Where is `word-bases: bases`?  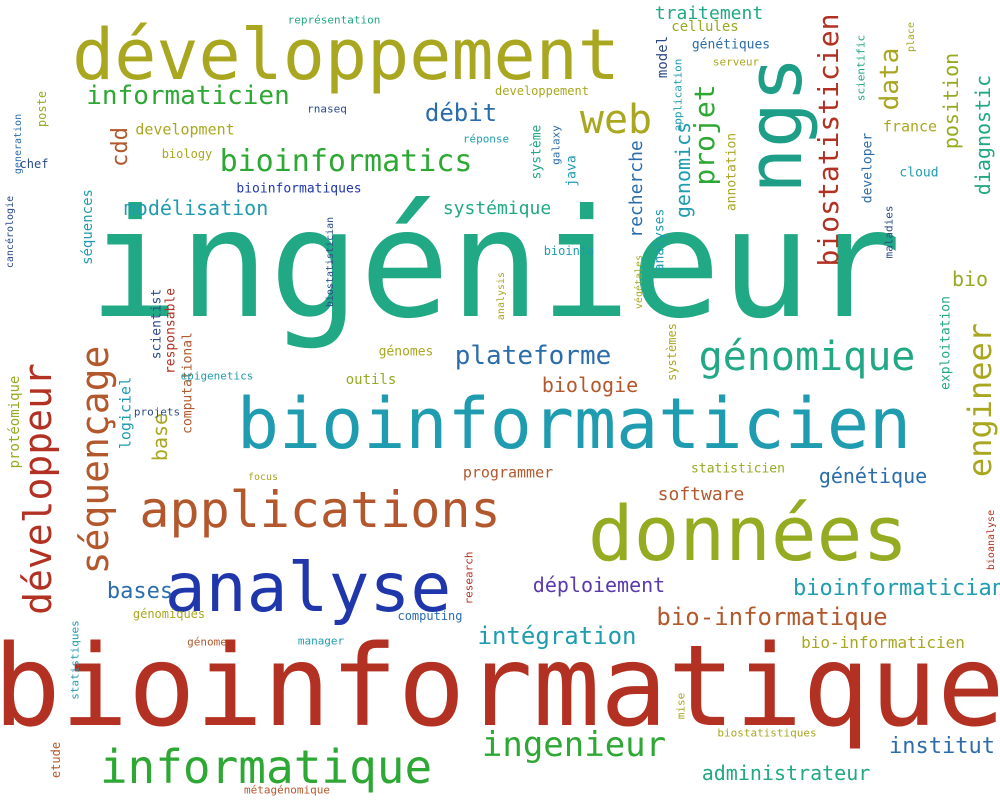
word-bases: bases is located at coordinates (140, 591).